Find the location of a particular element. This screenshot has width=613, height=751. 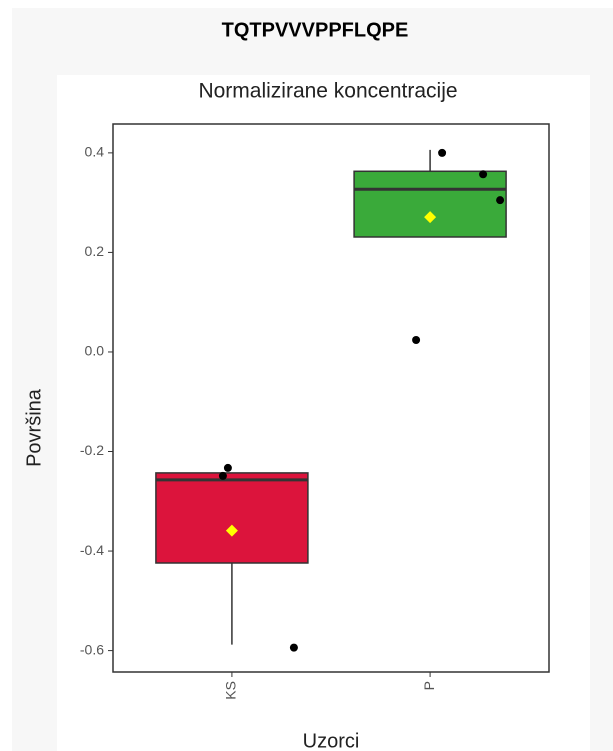

y-tick-label: 0.2 is located at coordinates (95, 251).